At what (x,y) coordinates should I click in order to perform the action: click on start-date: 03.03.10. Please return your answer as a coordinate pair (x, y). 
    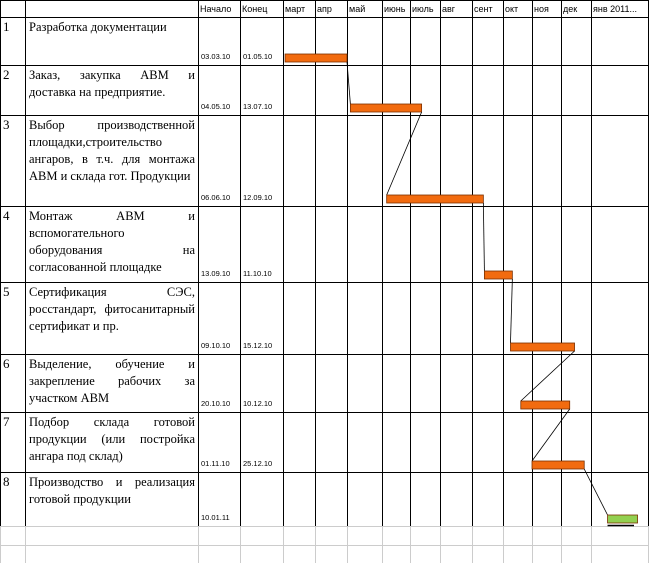
    Looking at the image, I should click on (216, 56).